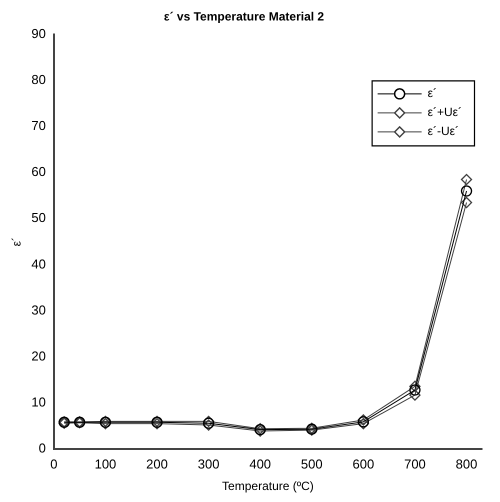  I want to click on y-tick-label: 0, so click(42, 448).